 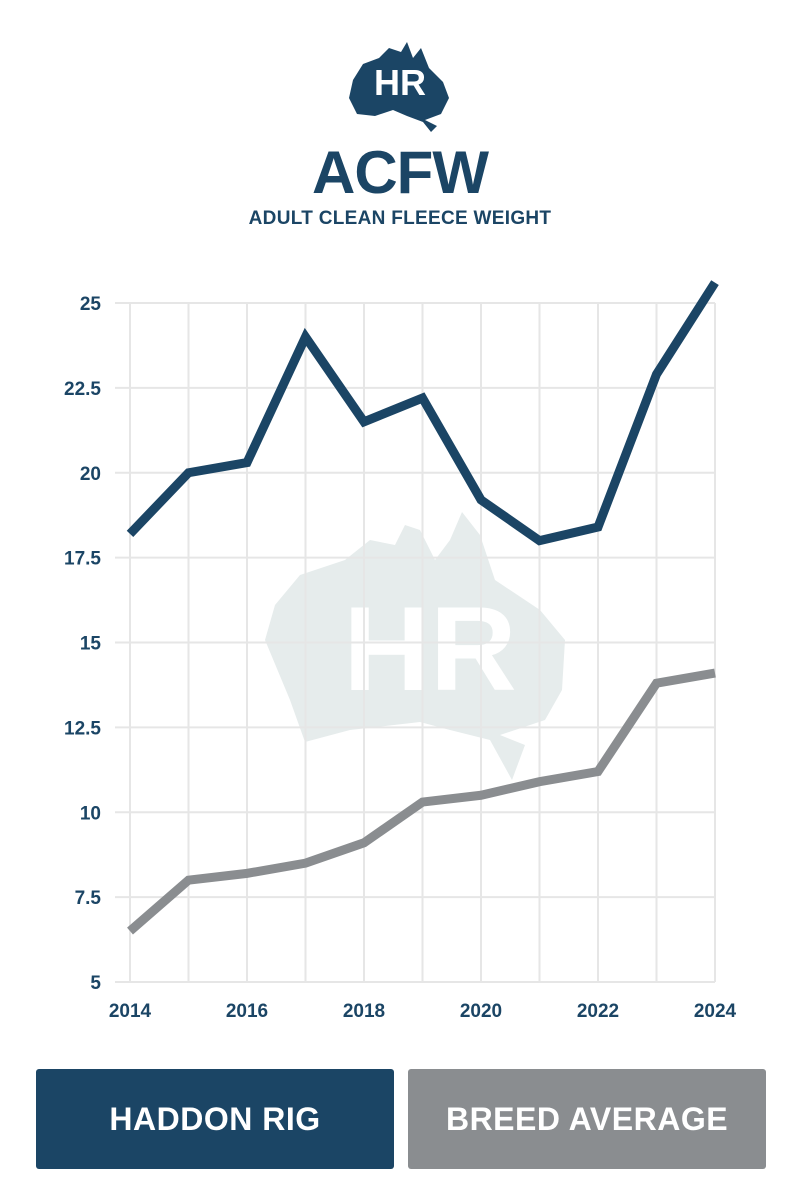 I want to click on y-tick-label: 7.5, so click(x=88, y=898).